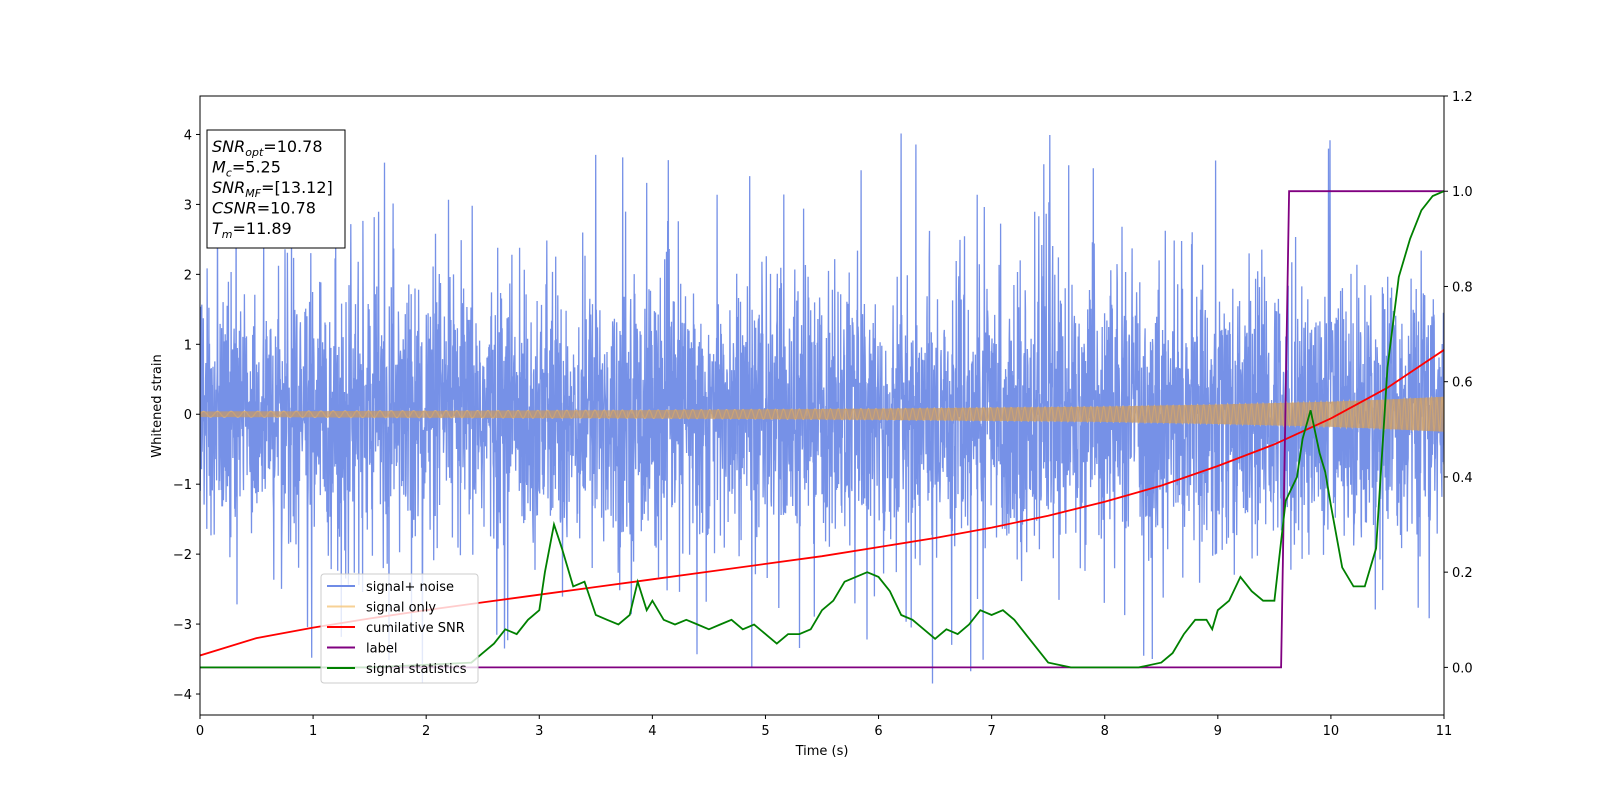 The width and height of the screenshot is (1600, 800). Describe the element at coordinates (252, 230) in the screenshot. I see `info-line: Tm=11.89` at that location.